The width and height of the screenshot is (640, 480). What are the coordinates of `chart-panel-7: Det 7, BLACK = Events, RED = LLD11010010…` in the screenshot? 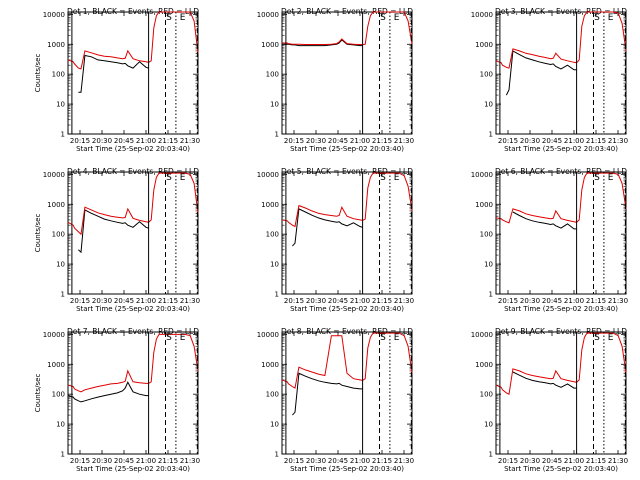 It's located at (117, 400).